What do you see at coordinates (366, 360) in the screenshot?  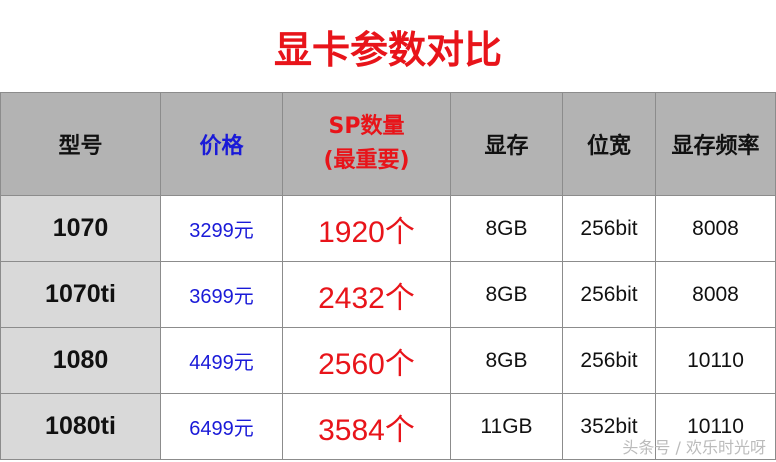 I see `cell-sp: 2560个` at bounding box center [366, 360].